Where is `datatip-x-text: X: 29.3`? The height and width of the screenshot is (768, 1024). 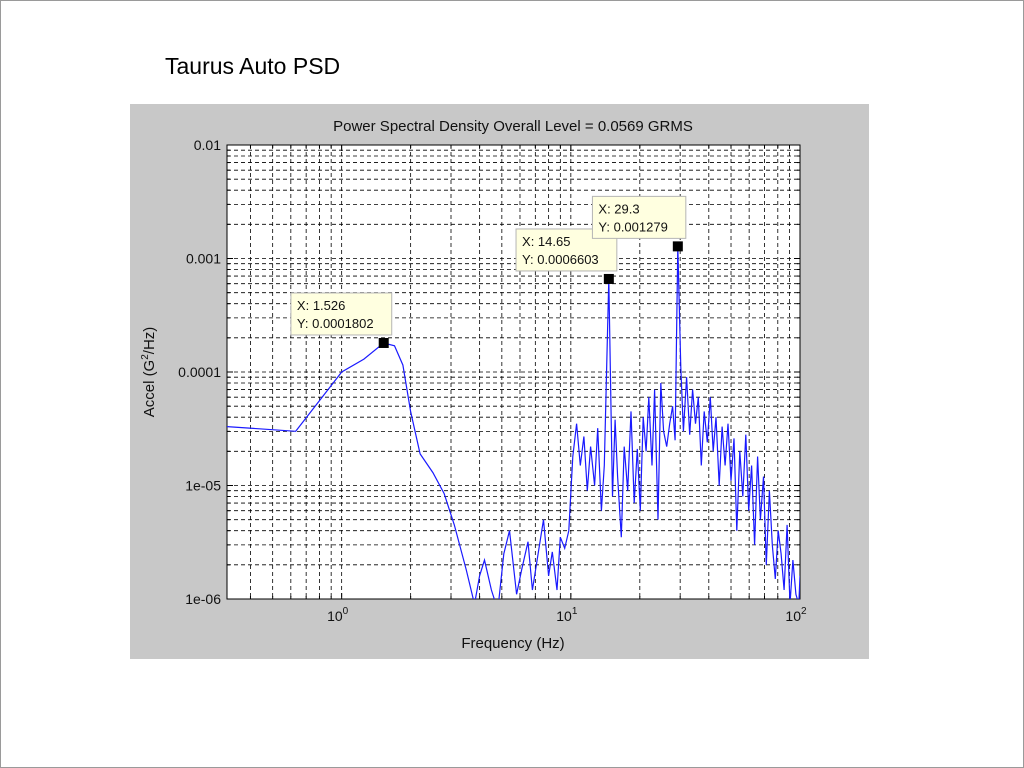
datatip-x-text: X: 29.3 is located at coordinates (618, 208).